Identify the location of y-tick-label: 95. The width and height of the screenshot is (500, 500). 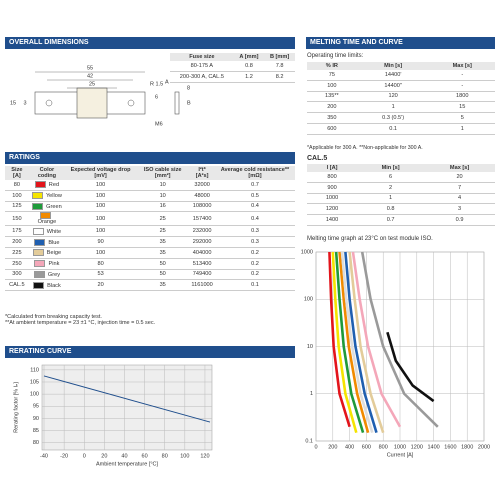
(36, 407).